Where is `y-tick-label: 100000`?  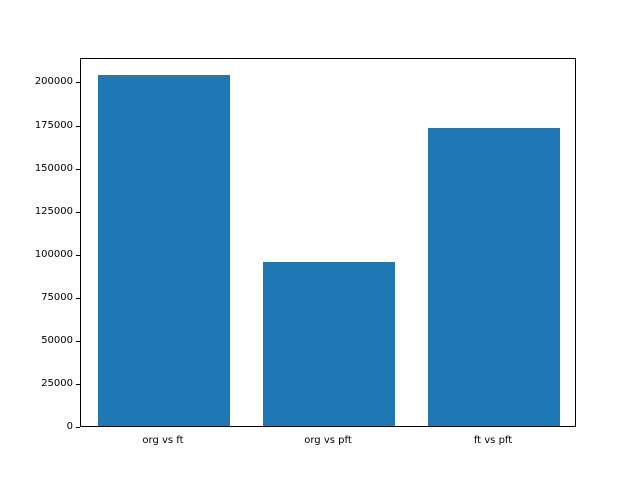 y-tick-label: 100000 is located at coordinates (53, 254).